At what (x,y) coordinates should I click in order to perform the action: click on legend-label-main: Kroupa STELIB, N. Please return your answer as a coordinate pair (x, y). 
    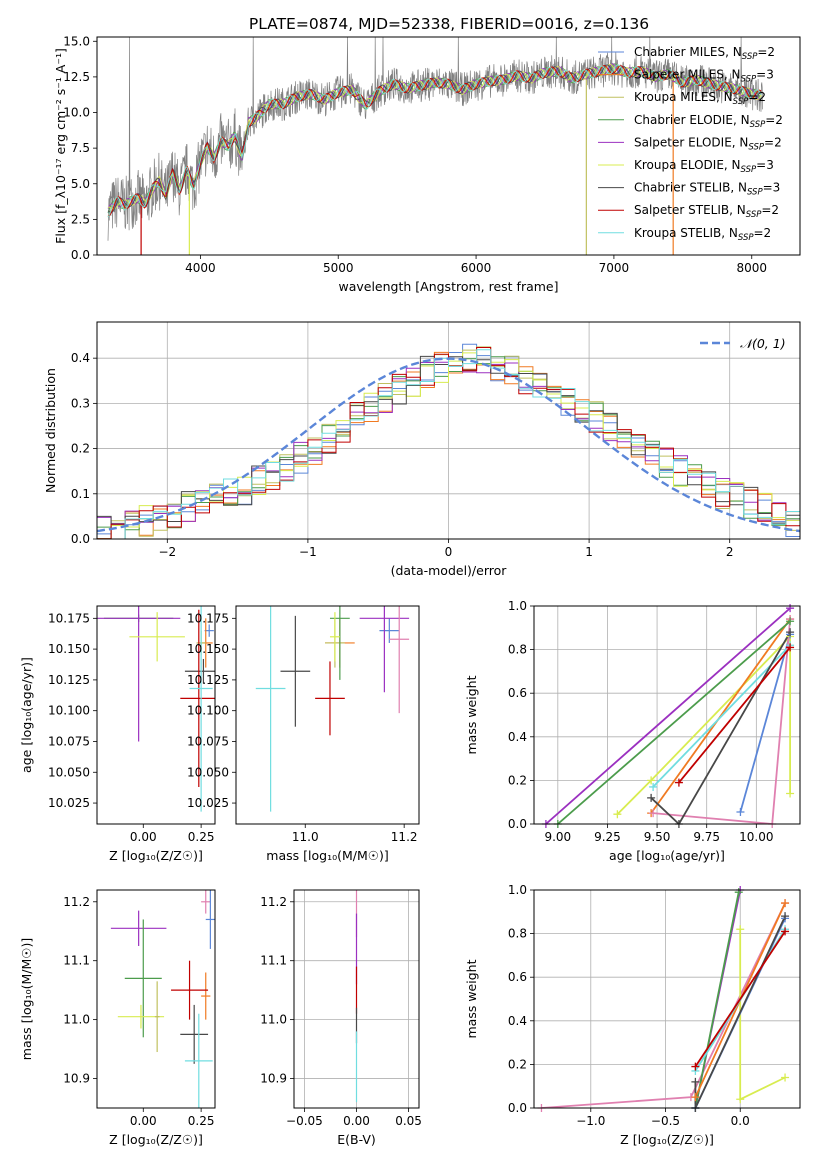
    Looking at the image, I should click on (686, 233).